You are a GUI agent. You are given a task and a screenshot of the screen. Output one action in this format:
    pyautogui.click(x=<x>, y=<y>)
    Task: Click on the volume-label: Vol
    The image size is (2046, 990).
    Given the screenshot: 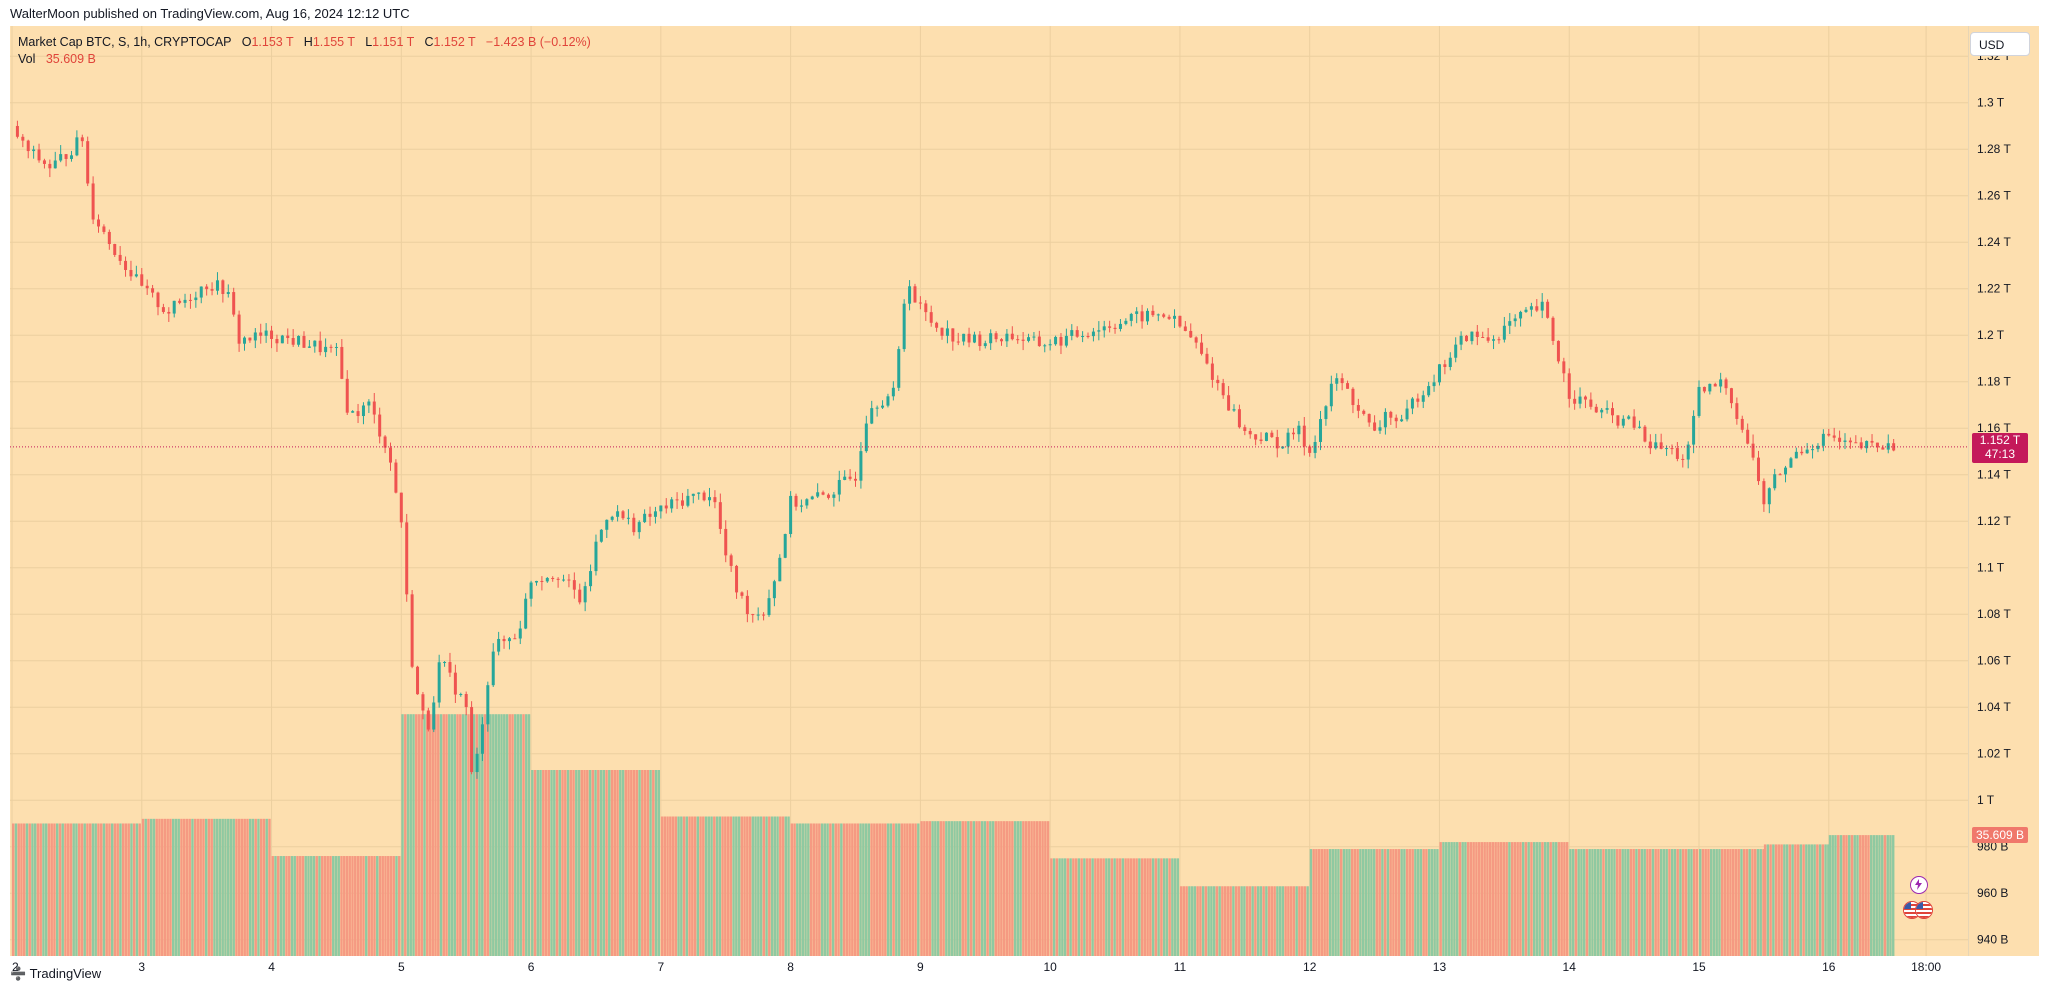 What is the action you would take?
    pyautogui.click(x=27, y=59)
    